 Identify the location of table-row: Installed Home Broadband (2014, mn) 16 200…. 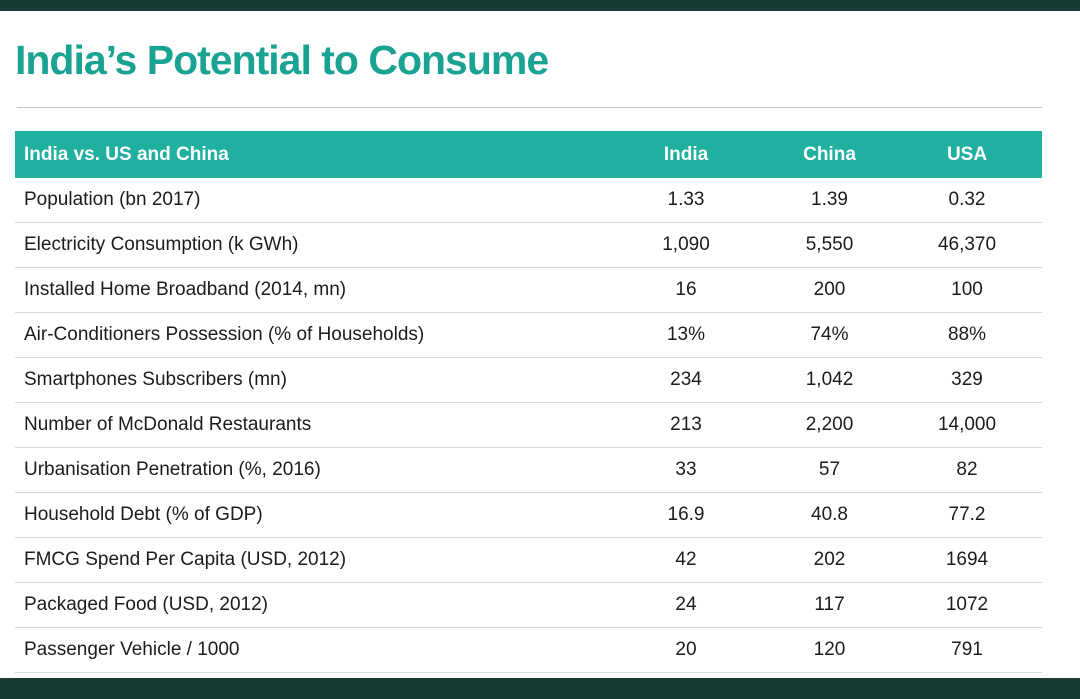
(528, 290).